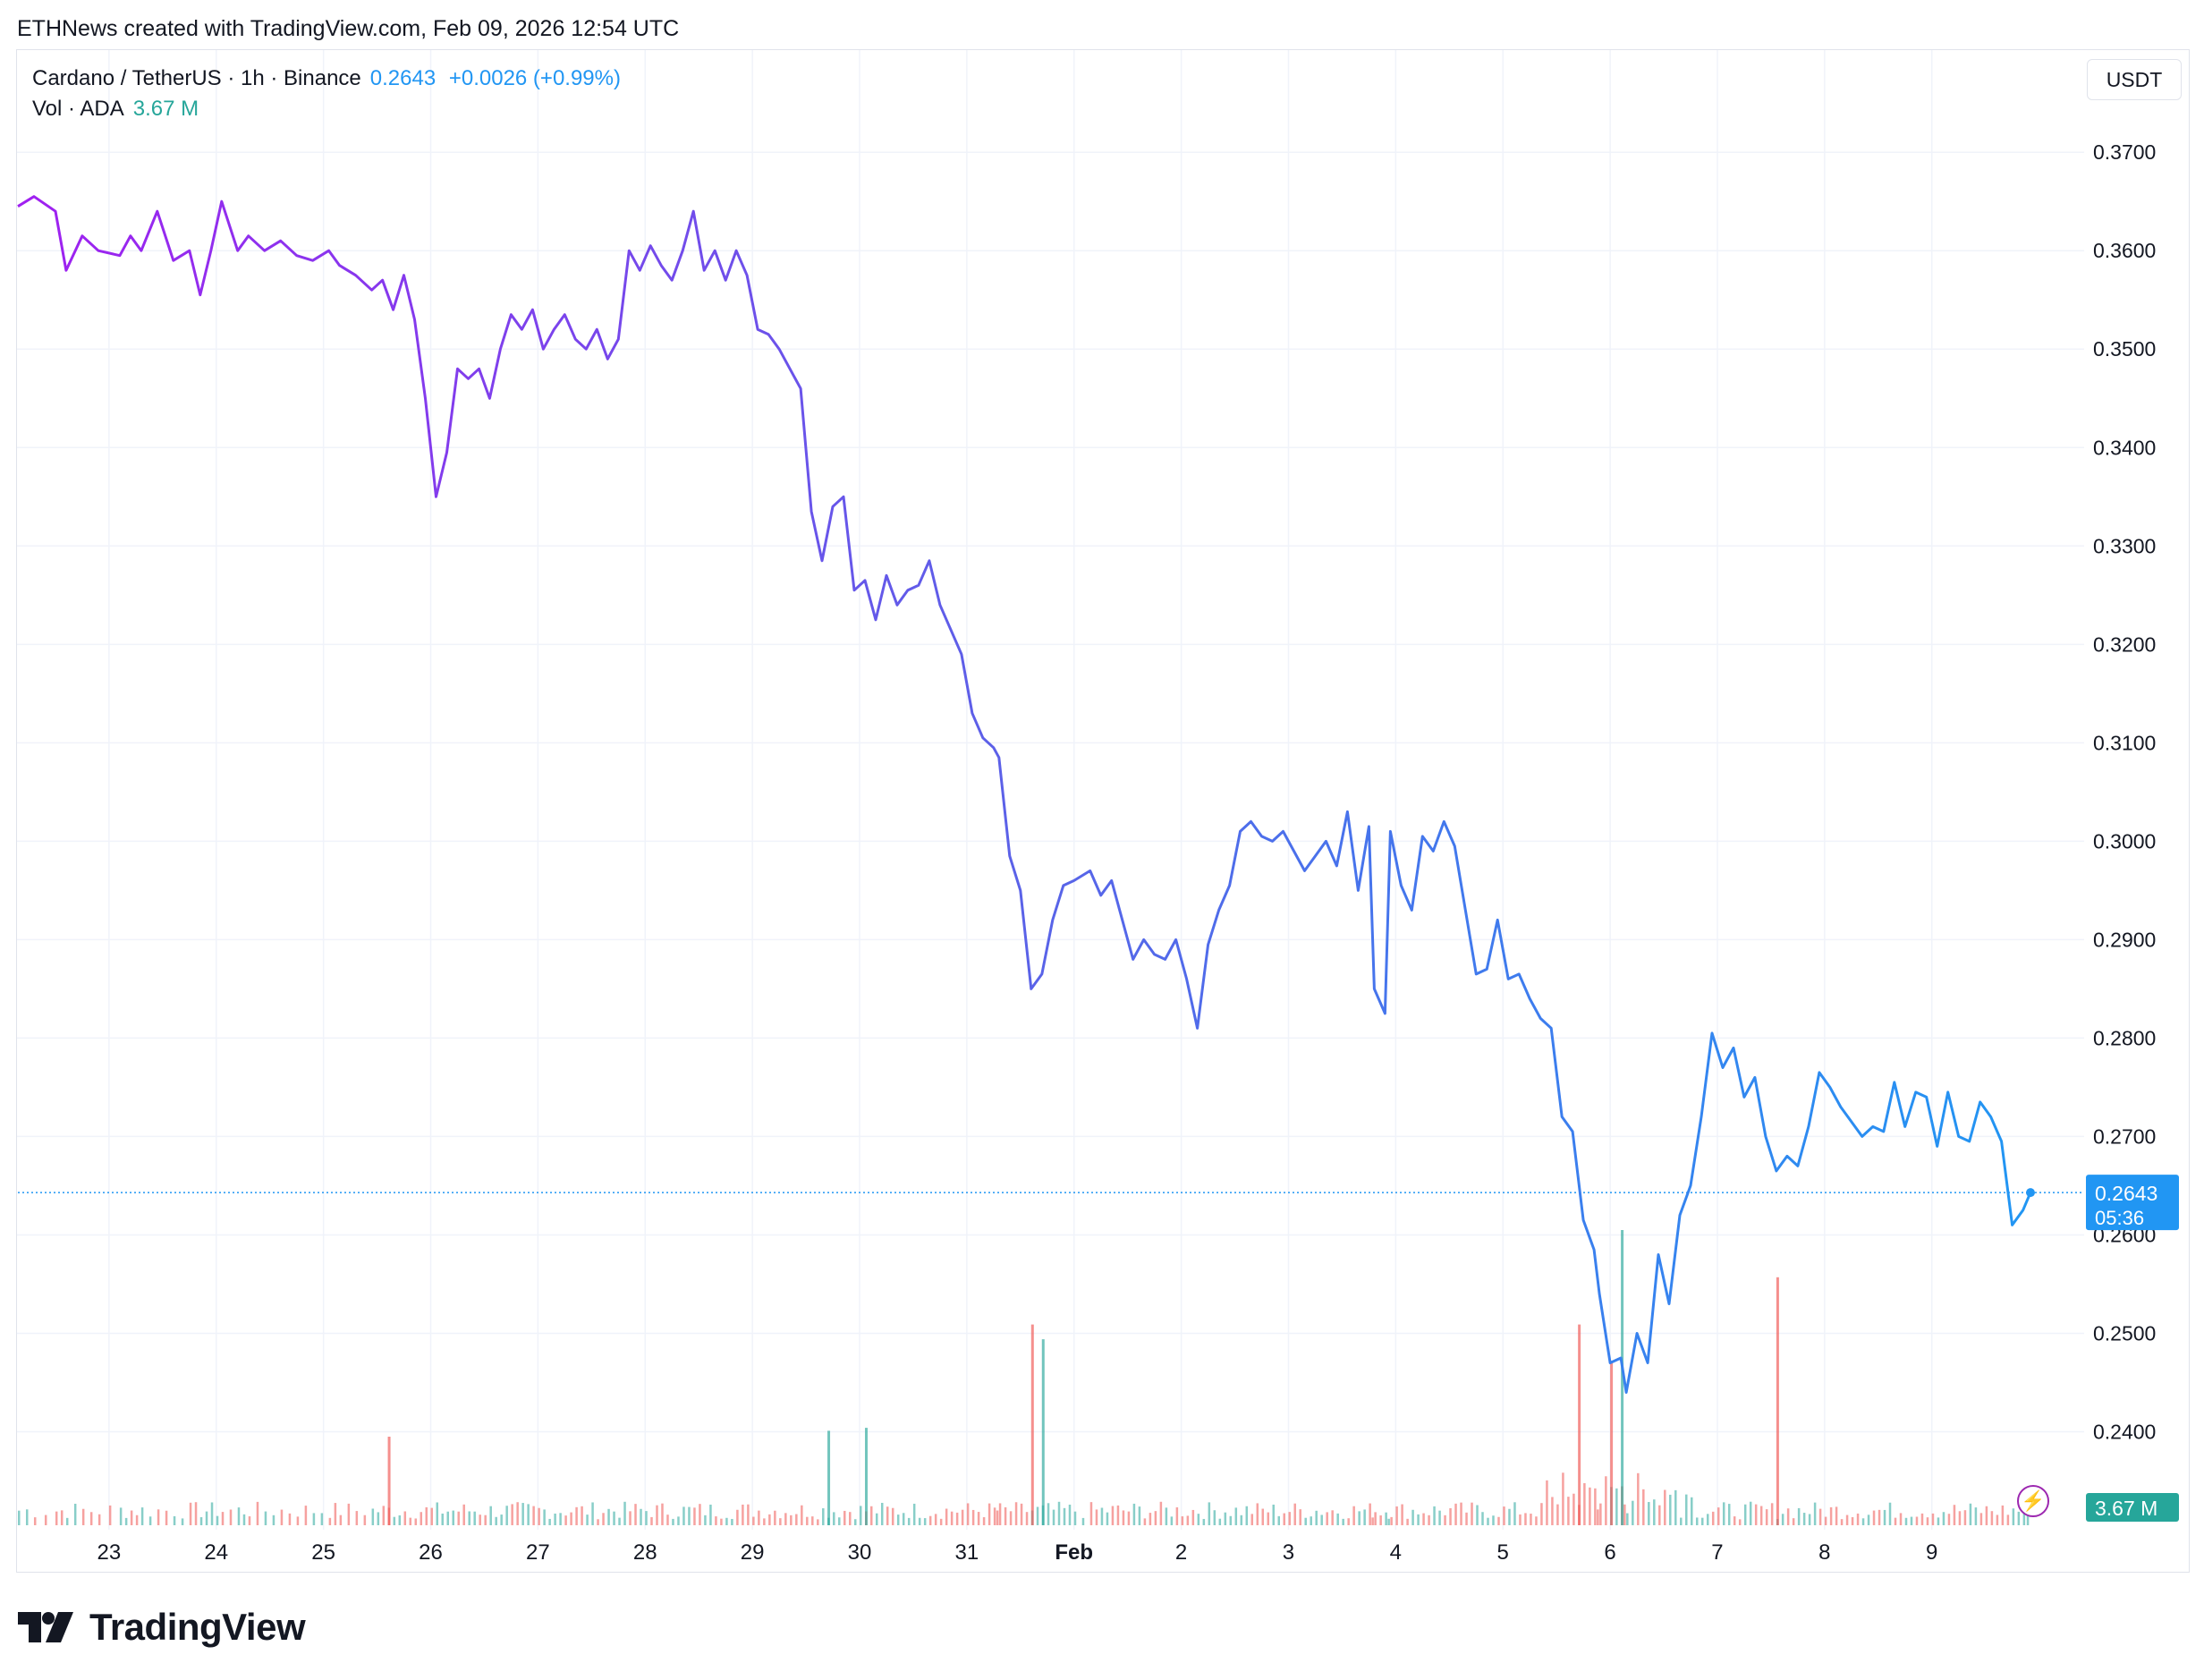 This screenshot has height=1680, width=2204. I want to click on price-change: +0.0026 (+0.99%), so click(534, 78).